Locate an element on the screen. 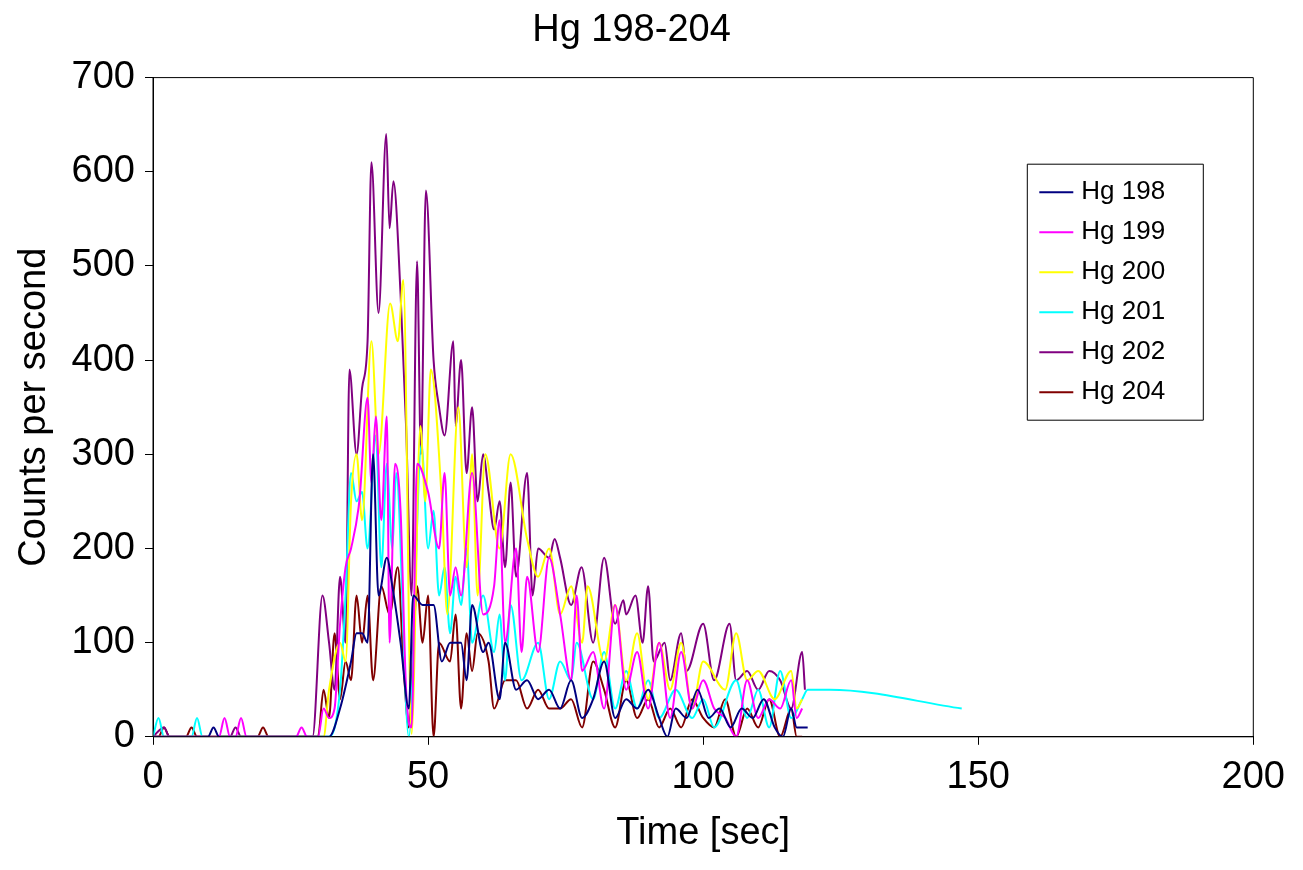 This screenshot has width=1303, height=870. x-axis-title: Time [sec] is located at coordinates (703, 830).